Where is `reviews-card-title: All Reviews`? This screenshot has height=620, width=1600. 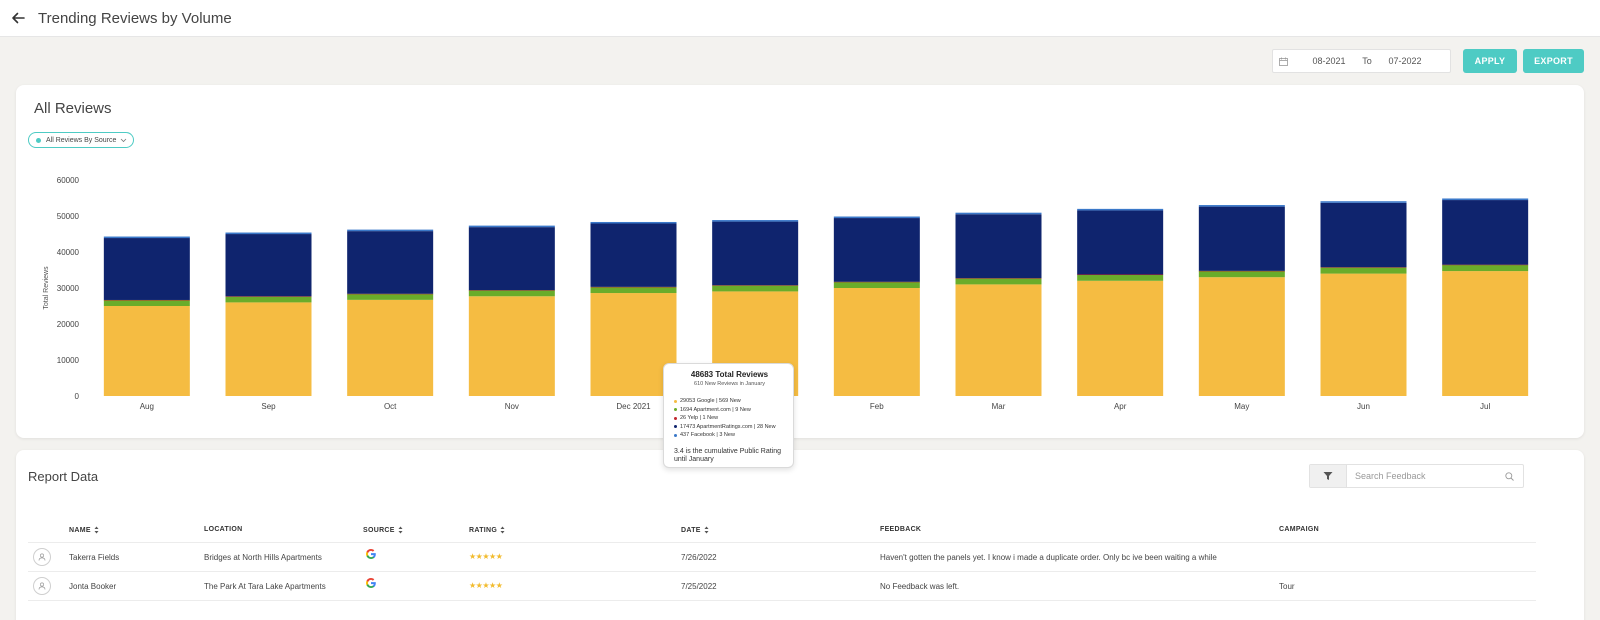 reviews-card-title: All Reviews is located at coordinates (73, 108).